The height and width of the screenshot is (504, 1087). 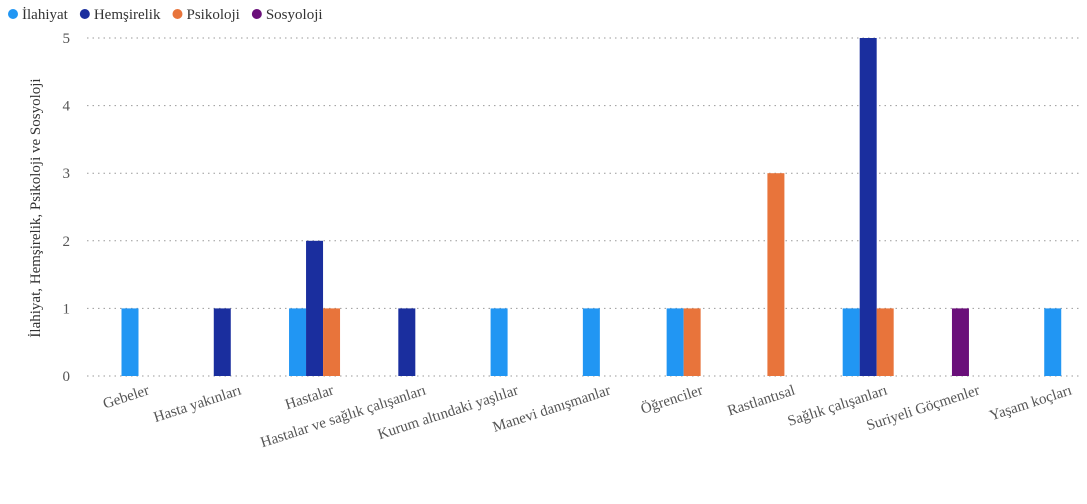 What do you see at coordinates (776, 274) in the screenshot?
I see `bar-psikoloji-rastlantisal` at bounding box center [776, 274].